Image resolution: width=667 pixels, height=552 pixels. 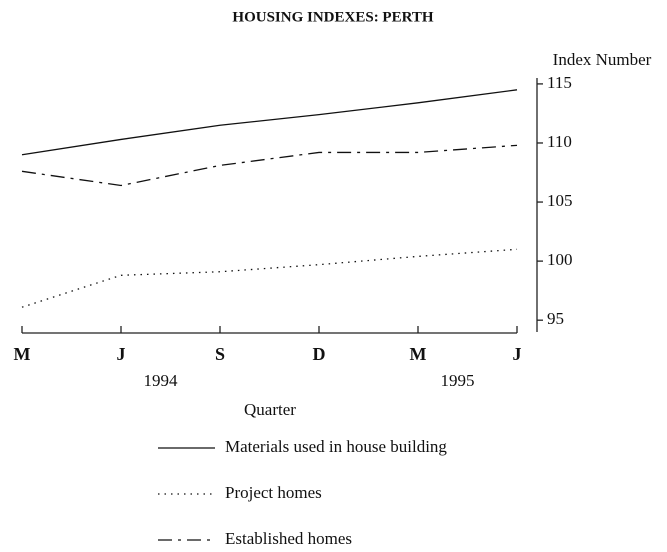 What do you see at coordinates (458, 380) in the screenshot?
I see `year-label: 1995` at bounding box center [458, 380].